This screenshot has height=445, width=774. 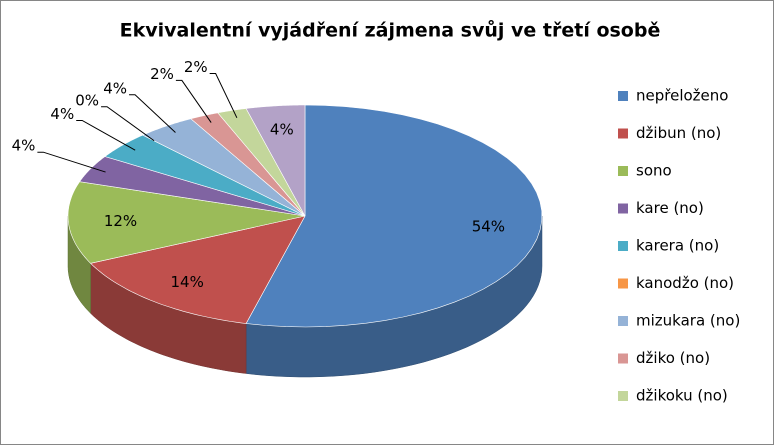 I want to click on legend-label: džibun (no), so click(x=678, y=133).